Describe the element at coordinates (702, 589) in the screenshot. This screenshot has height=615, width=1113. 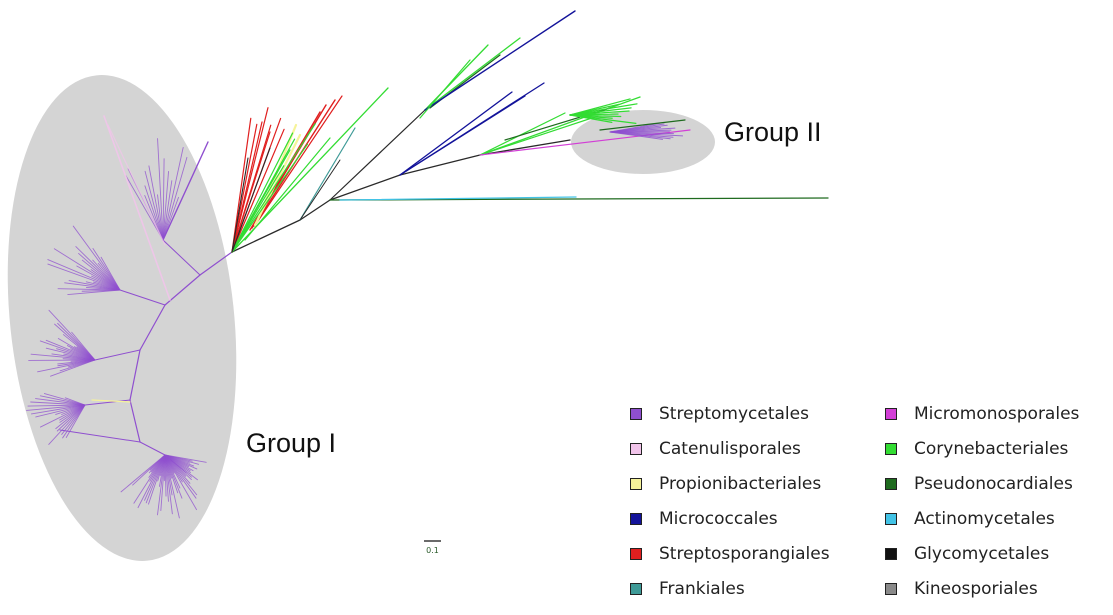
I see `legend-label: Frankiales` at that location.